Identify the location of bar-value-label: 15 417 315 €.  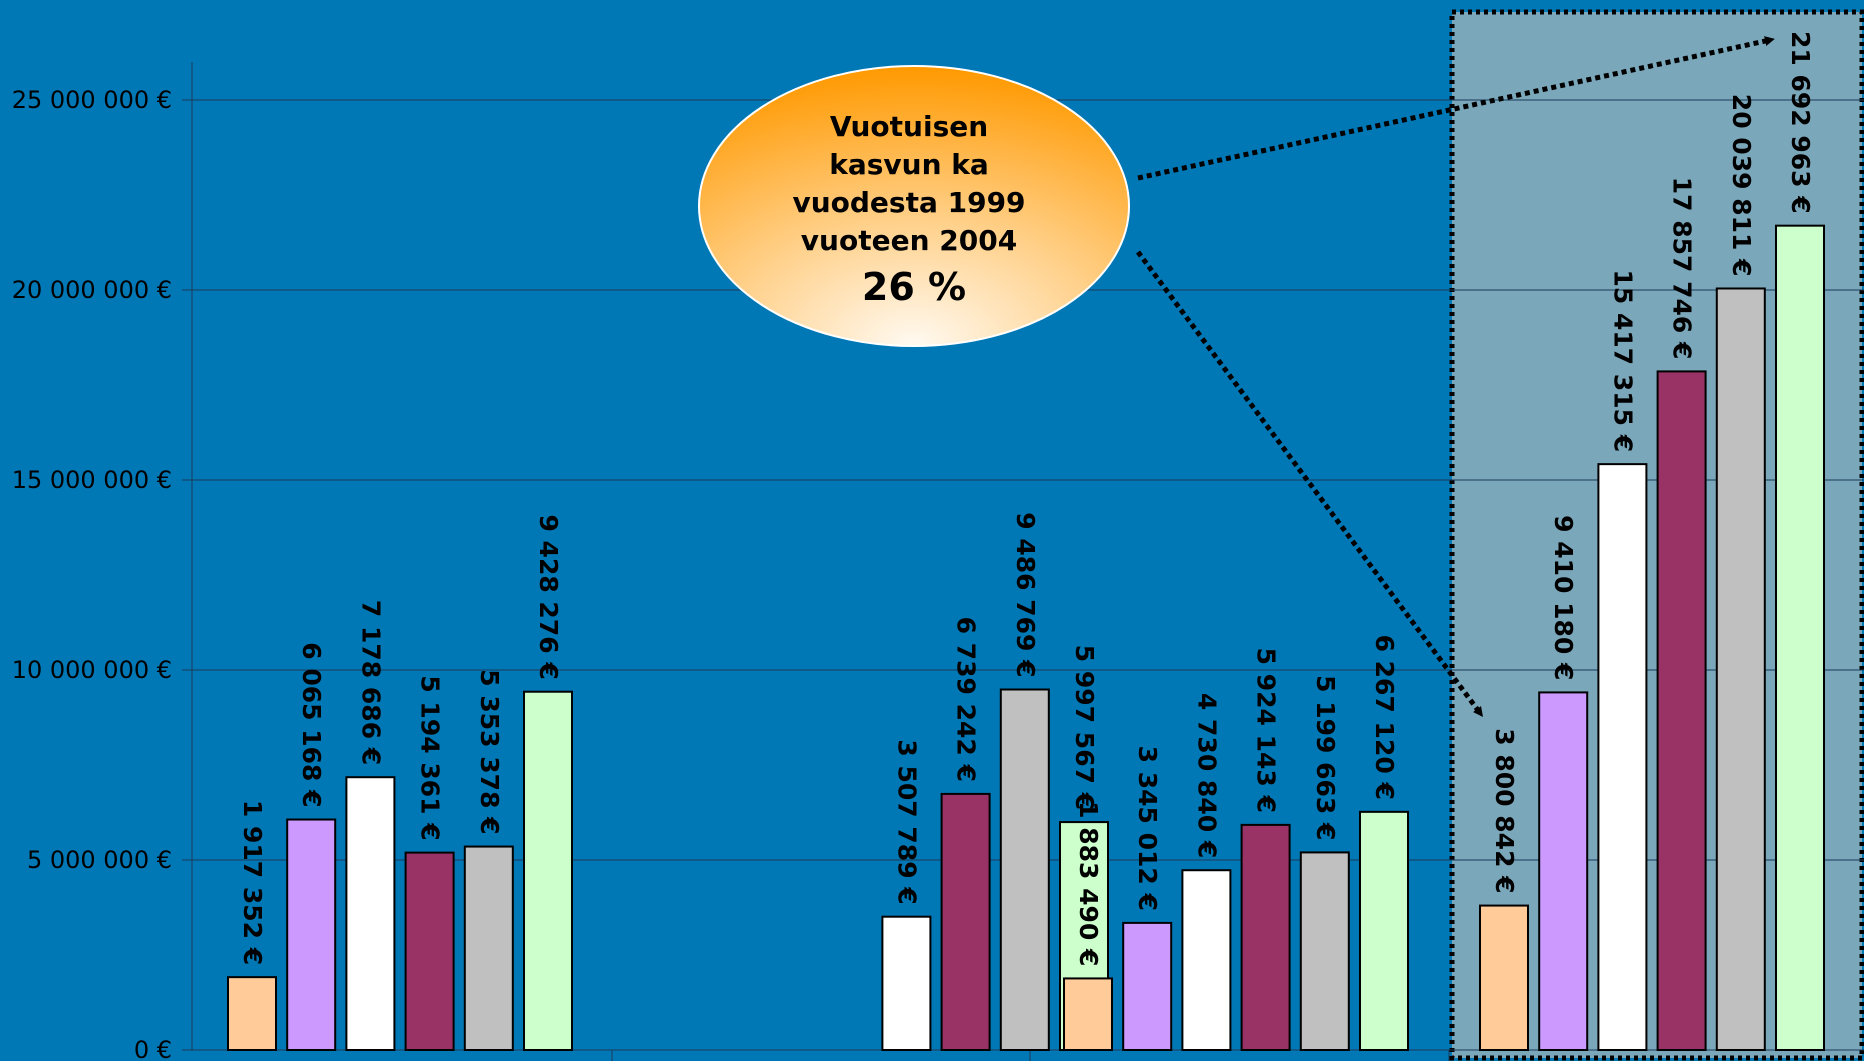
(1622, 360).